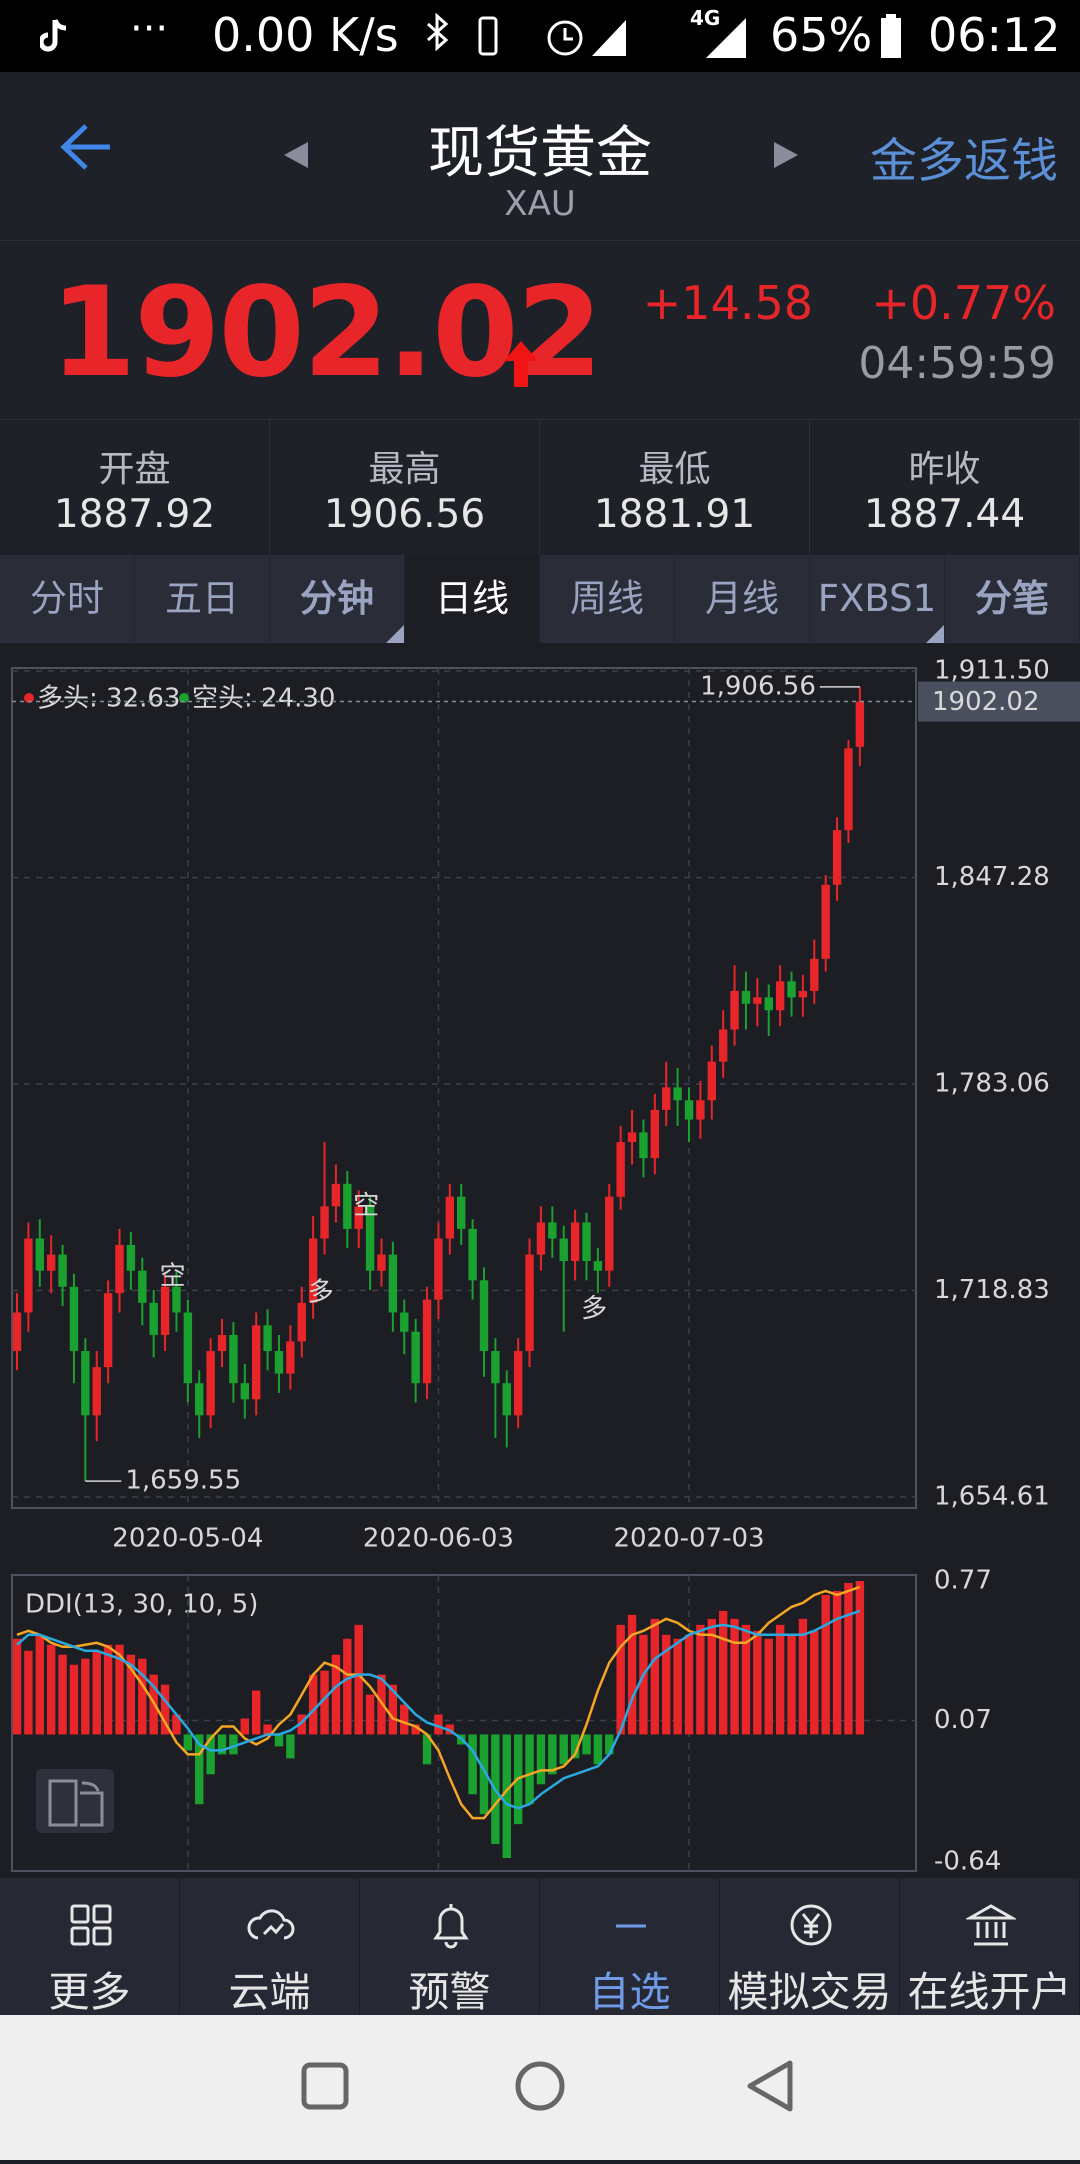  I want to click on signal-label: 空, so click(173, 1277).